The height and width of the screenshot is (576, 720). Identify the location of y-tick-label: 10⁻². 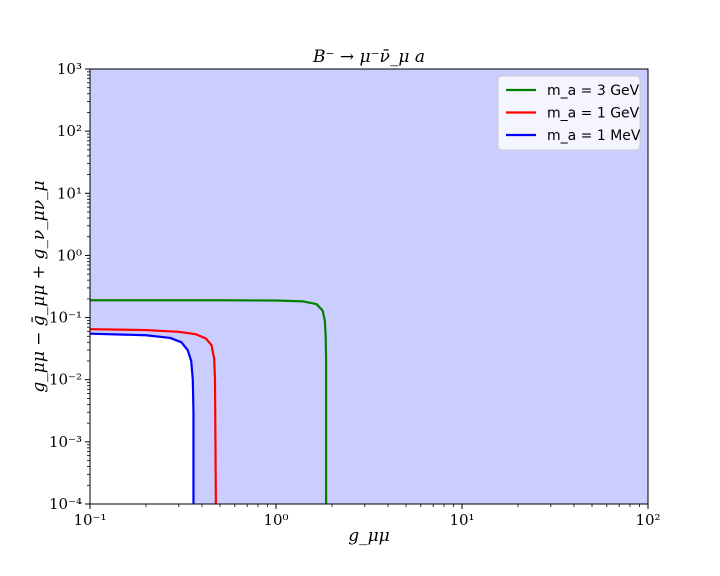
(65, 380).